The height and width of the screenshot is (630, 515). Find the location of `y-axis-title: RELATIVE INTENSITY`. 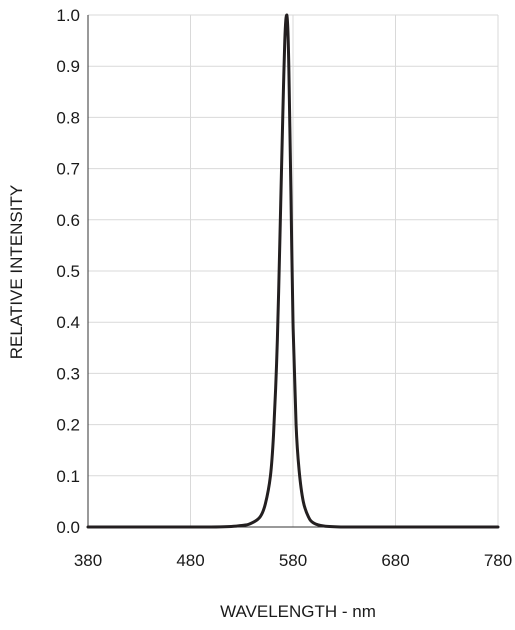

y-axis-title: RELATIVE INTENSITY is located at coordinates (16, 272).